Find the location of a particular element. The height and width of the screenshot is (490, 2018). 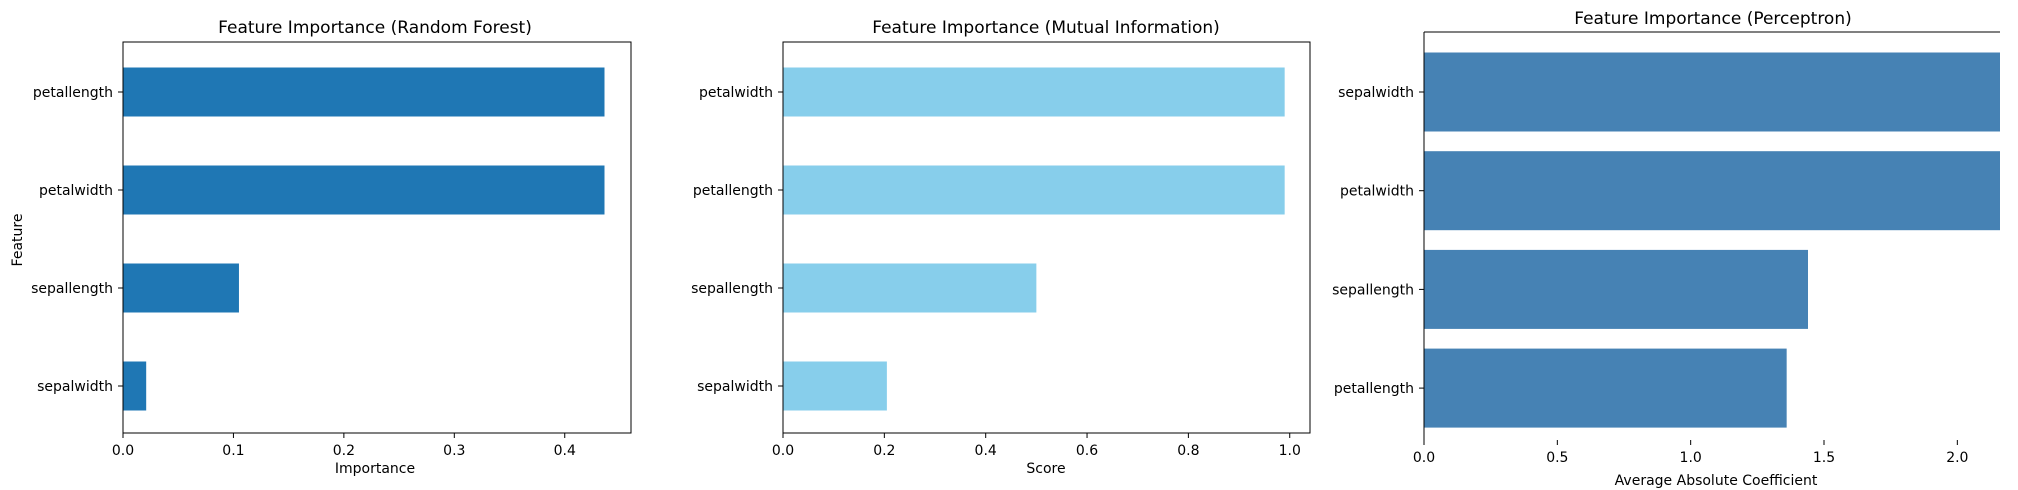

x-tick-label: 0.5 is located at coordinates (1557, 458).